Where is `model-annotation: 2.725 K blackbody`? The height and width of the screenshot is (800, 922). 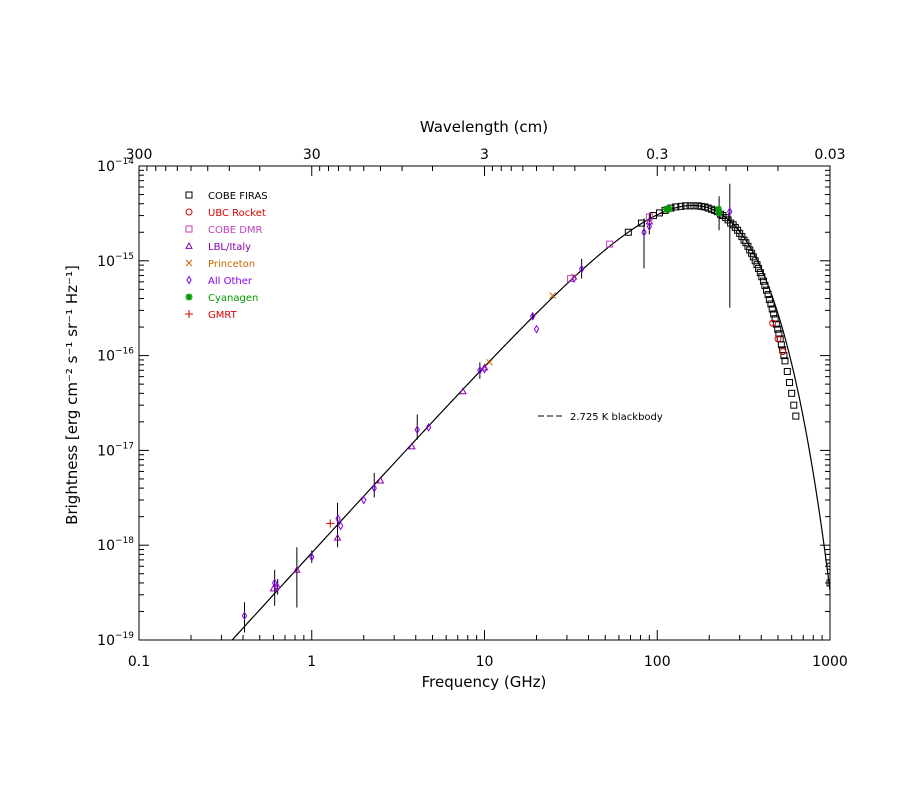
model-annotation: 2.725 K blackbody is located at coordinates (600, 417).